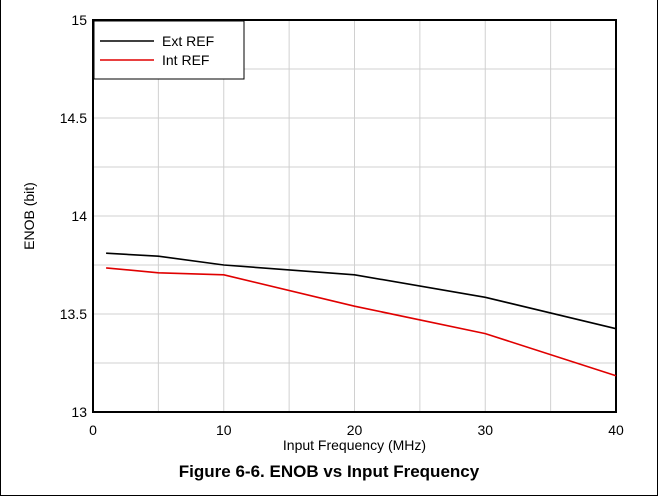 This screenshot has height=497, width=658. What do you see at coordinates (224, 430) in the screenshot?
I see `x-tick-label: 10` at bounding box center [224, 430].